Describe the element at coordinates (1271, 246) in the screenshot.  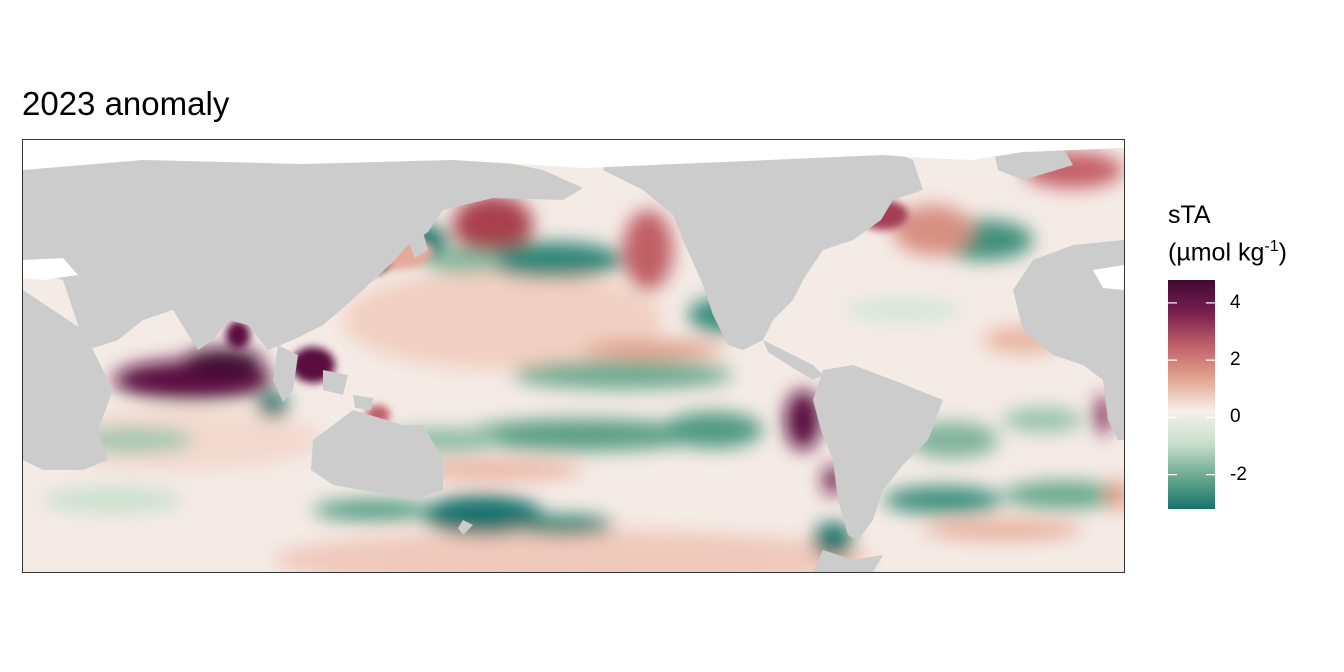
I see `legend-unit-exponent: -1` at that location.